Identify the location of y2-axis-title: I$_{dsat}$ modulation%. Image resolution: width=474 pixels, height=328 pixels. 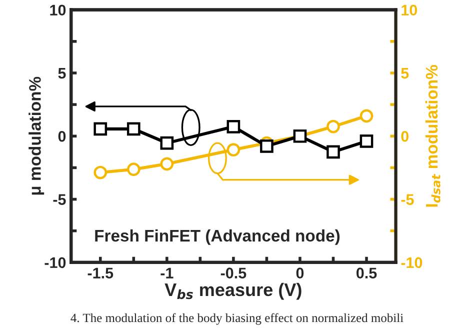
(432, 135).